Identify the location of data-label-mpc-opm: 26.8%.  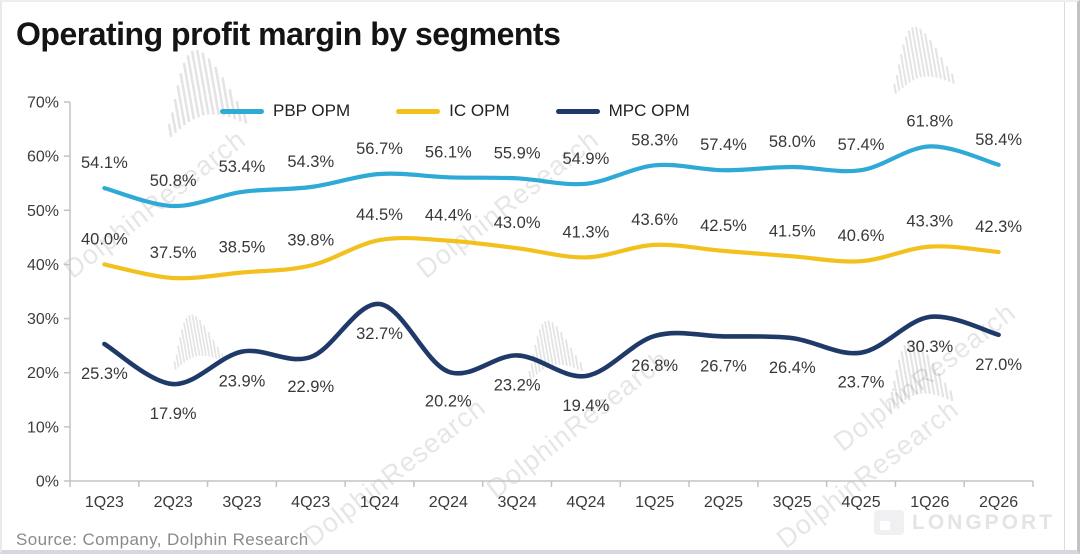
(654, 366).